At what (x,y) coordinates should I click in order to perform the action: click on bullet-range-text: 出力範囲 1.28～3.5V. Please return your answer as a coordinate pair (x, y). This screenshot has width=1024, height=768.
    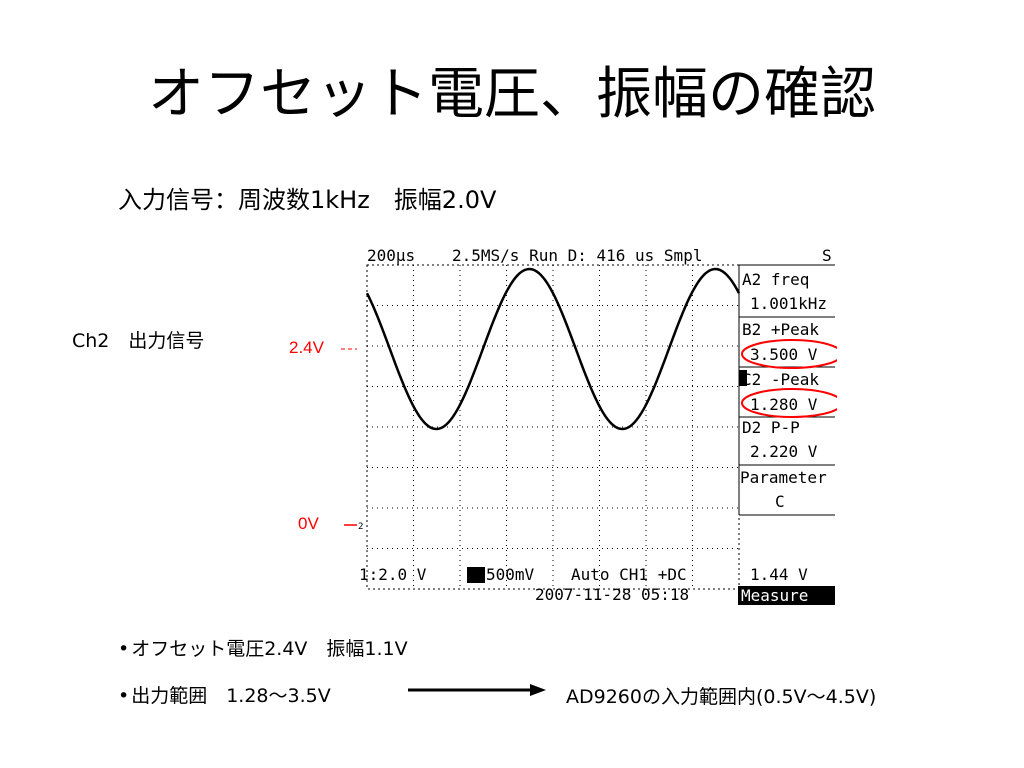
    Looking at the image, I should click on (231, 696).